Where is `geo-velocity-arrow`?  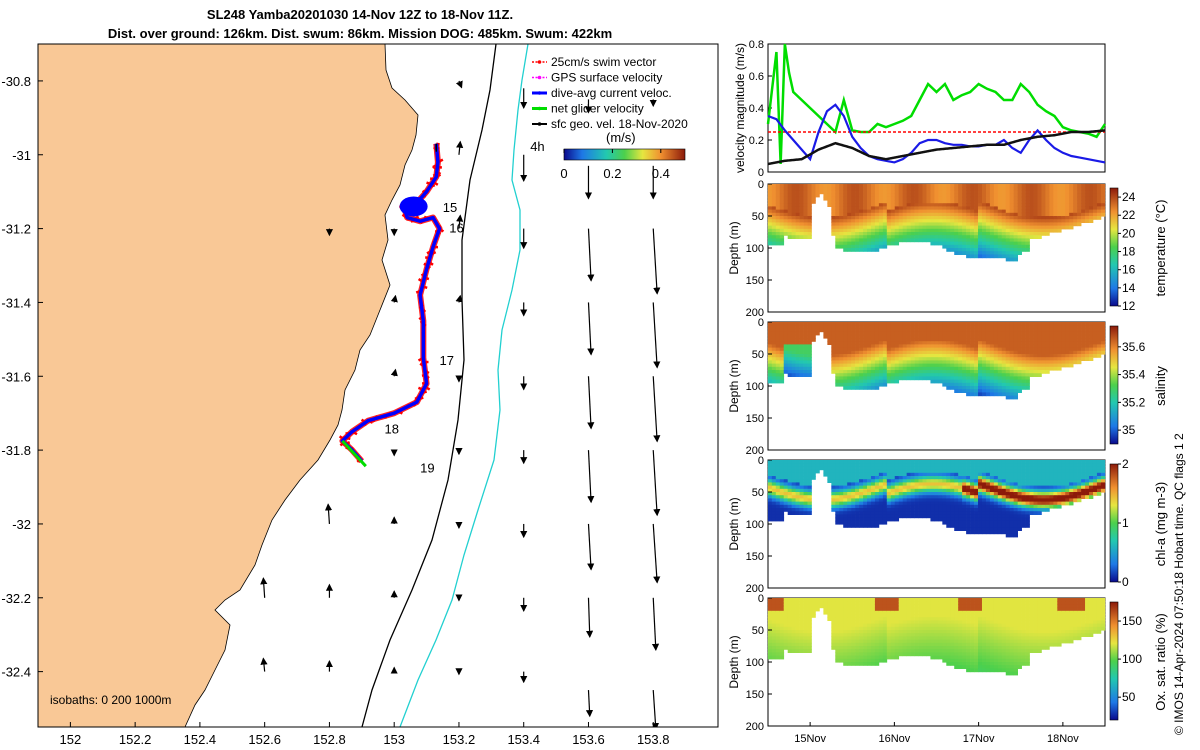
geo-velocity-arrow is located at coordinates (460, 221).